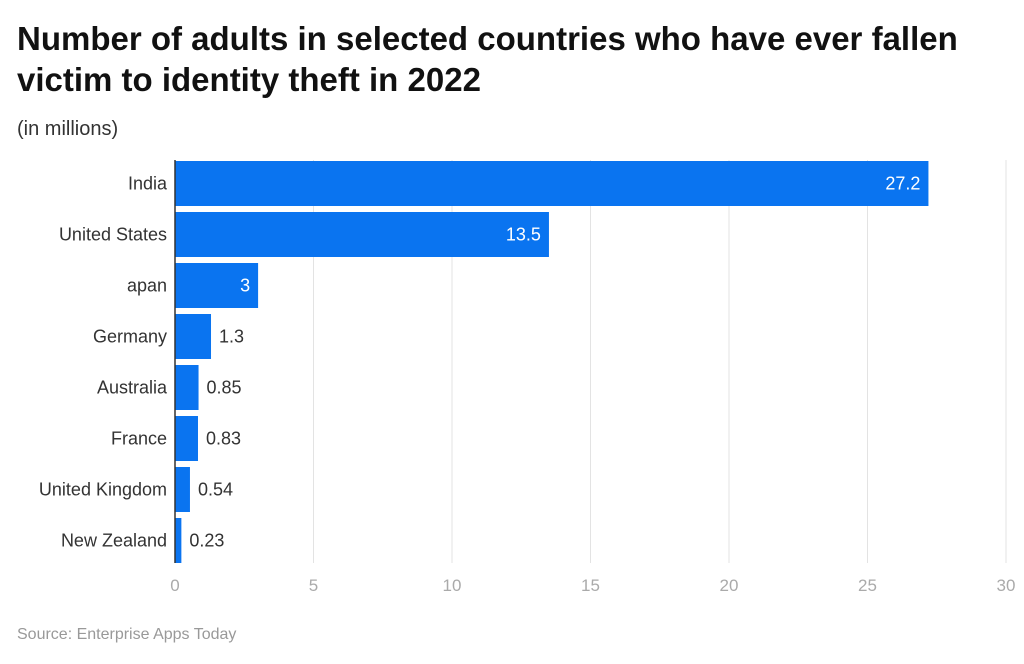 This screenshot has height=664, width=1024. Describe the element at coordinates (224, 388) in the screenshot. I see `value-label: 0.85` at that location.